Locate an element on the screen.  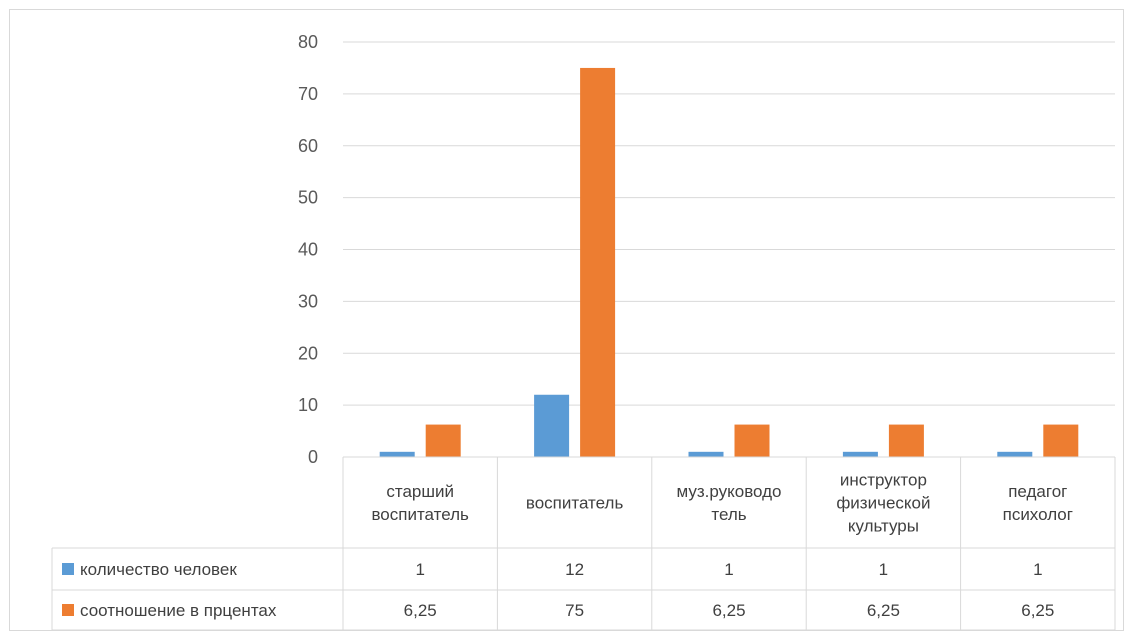
category-label: старший is located at coordinates (420, 491).